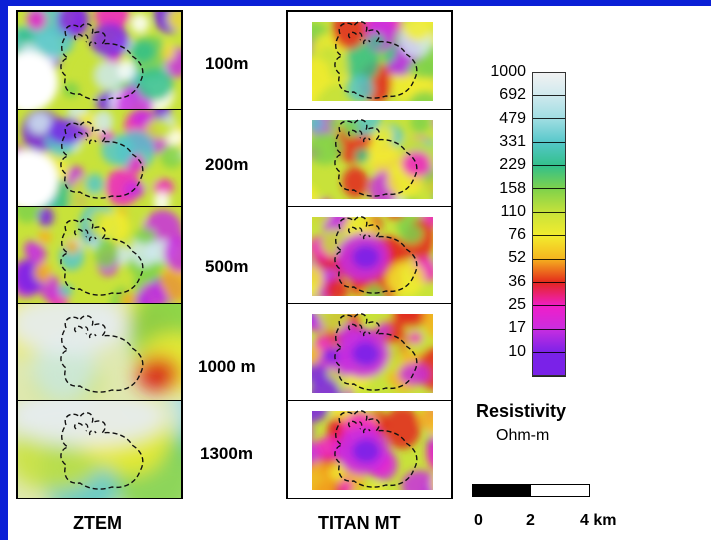 The height and width of the screenshot is (540, 711). I want to click on colorbar-tick-label: 110, so click(498, 212).